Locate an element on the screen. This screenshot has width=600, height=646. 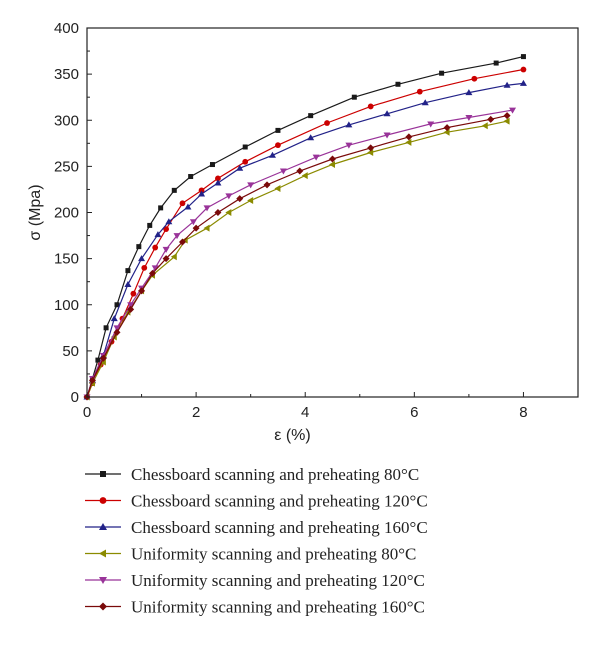
x-tick-label: 2 is located at coordinates (196, 412).